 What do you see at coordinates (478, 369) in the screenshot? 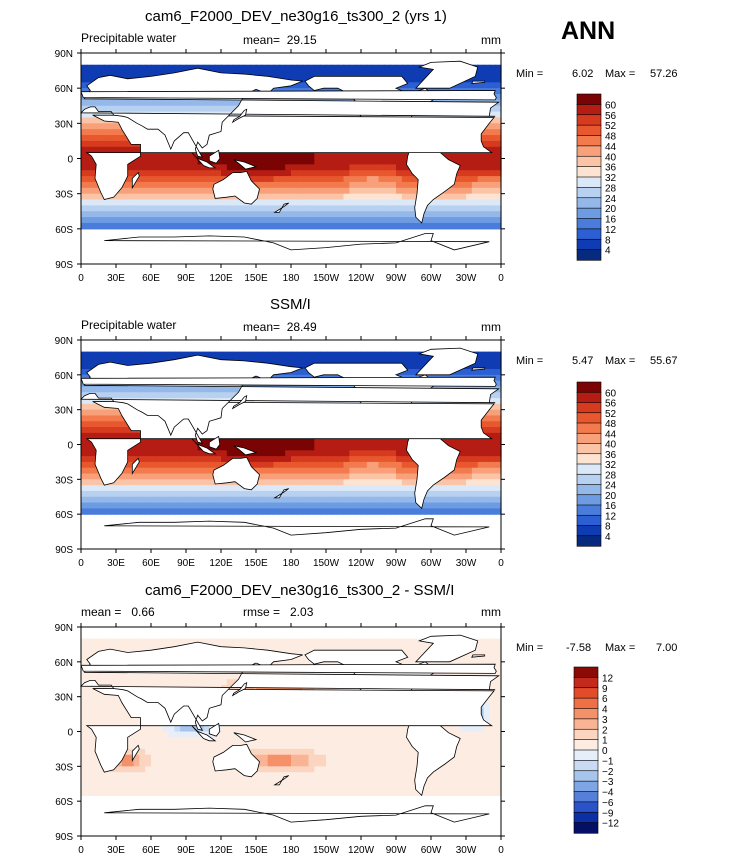
I see `coastline` at bounding box center [478, 369].